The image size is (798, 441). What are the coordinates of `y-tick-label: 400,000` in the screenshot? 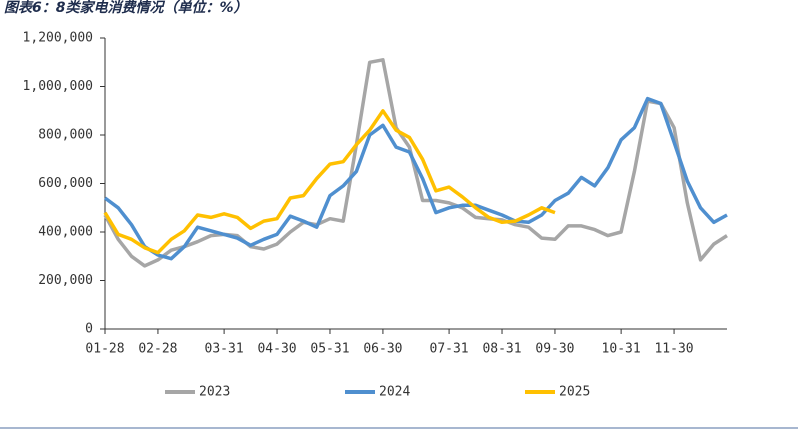 It's located at (65, 232).